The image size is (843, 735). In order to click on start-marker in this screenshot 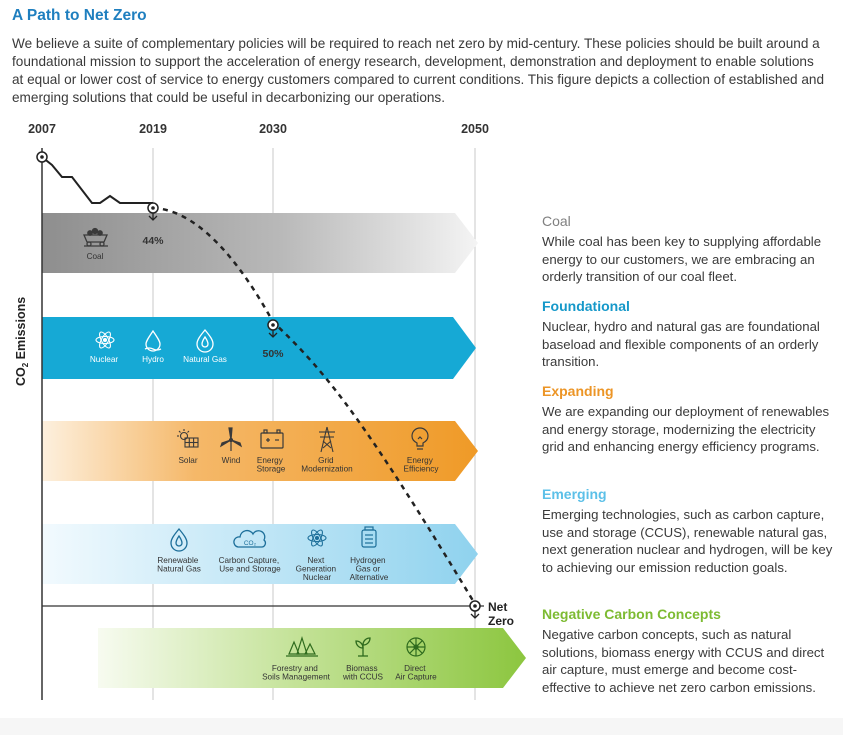, I will do `click(42, 157)`.